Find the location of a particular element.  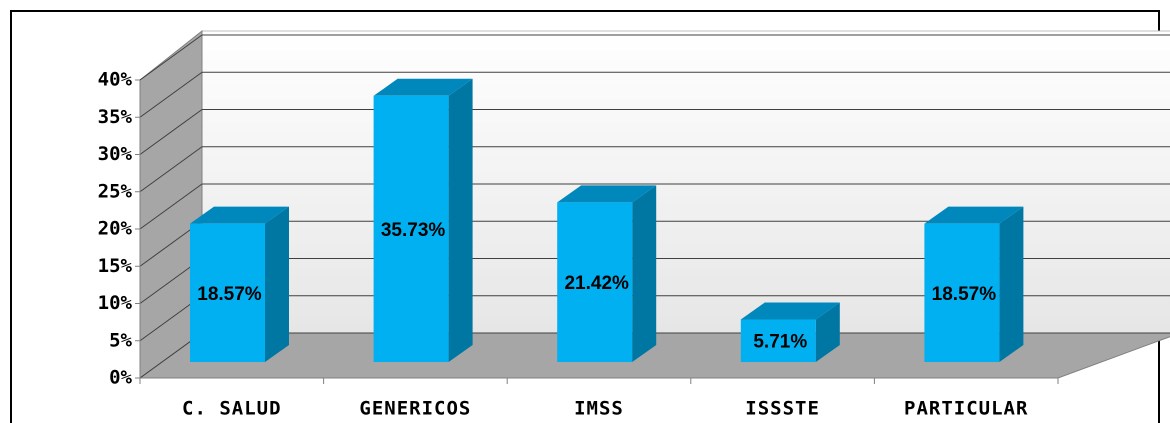

y-tick-label: 35% is located at coordinates (115, 117).